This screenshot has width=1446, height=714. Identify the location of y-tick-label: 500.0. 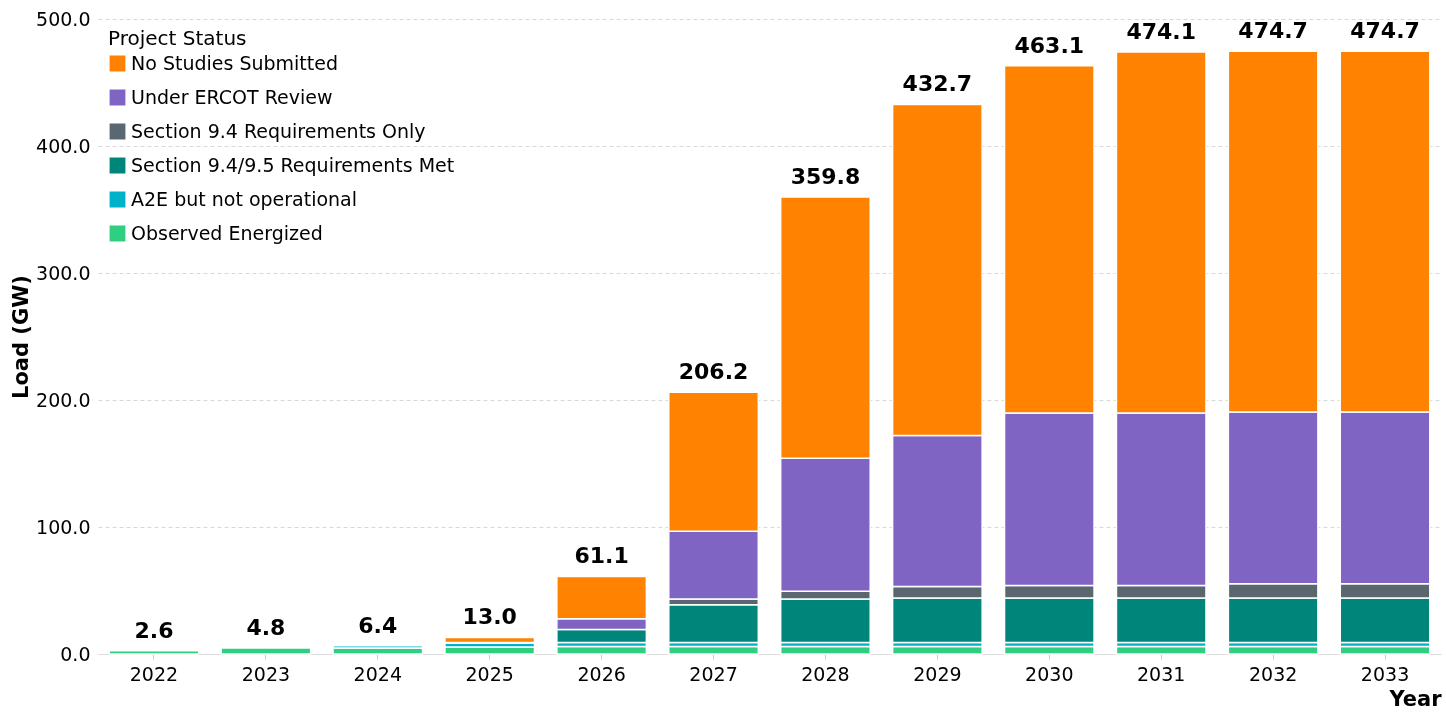
(63, 18).